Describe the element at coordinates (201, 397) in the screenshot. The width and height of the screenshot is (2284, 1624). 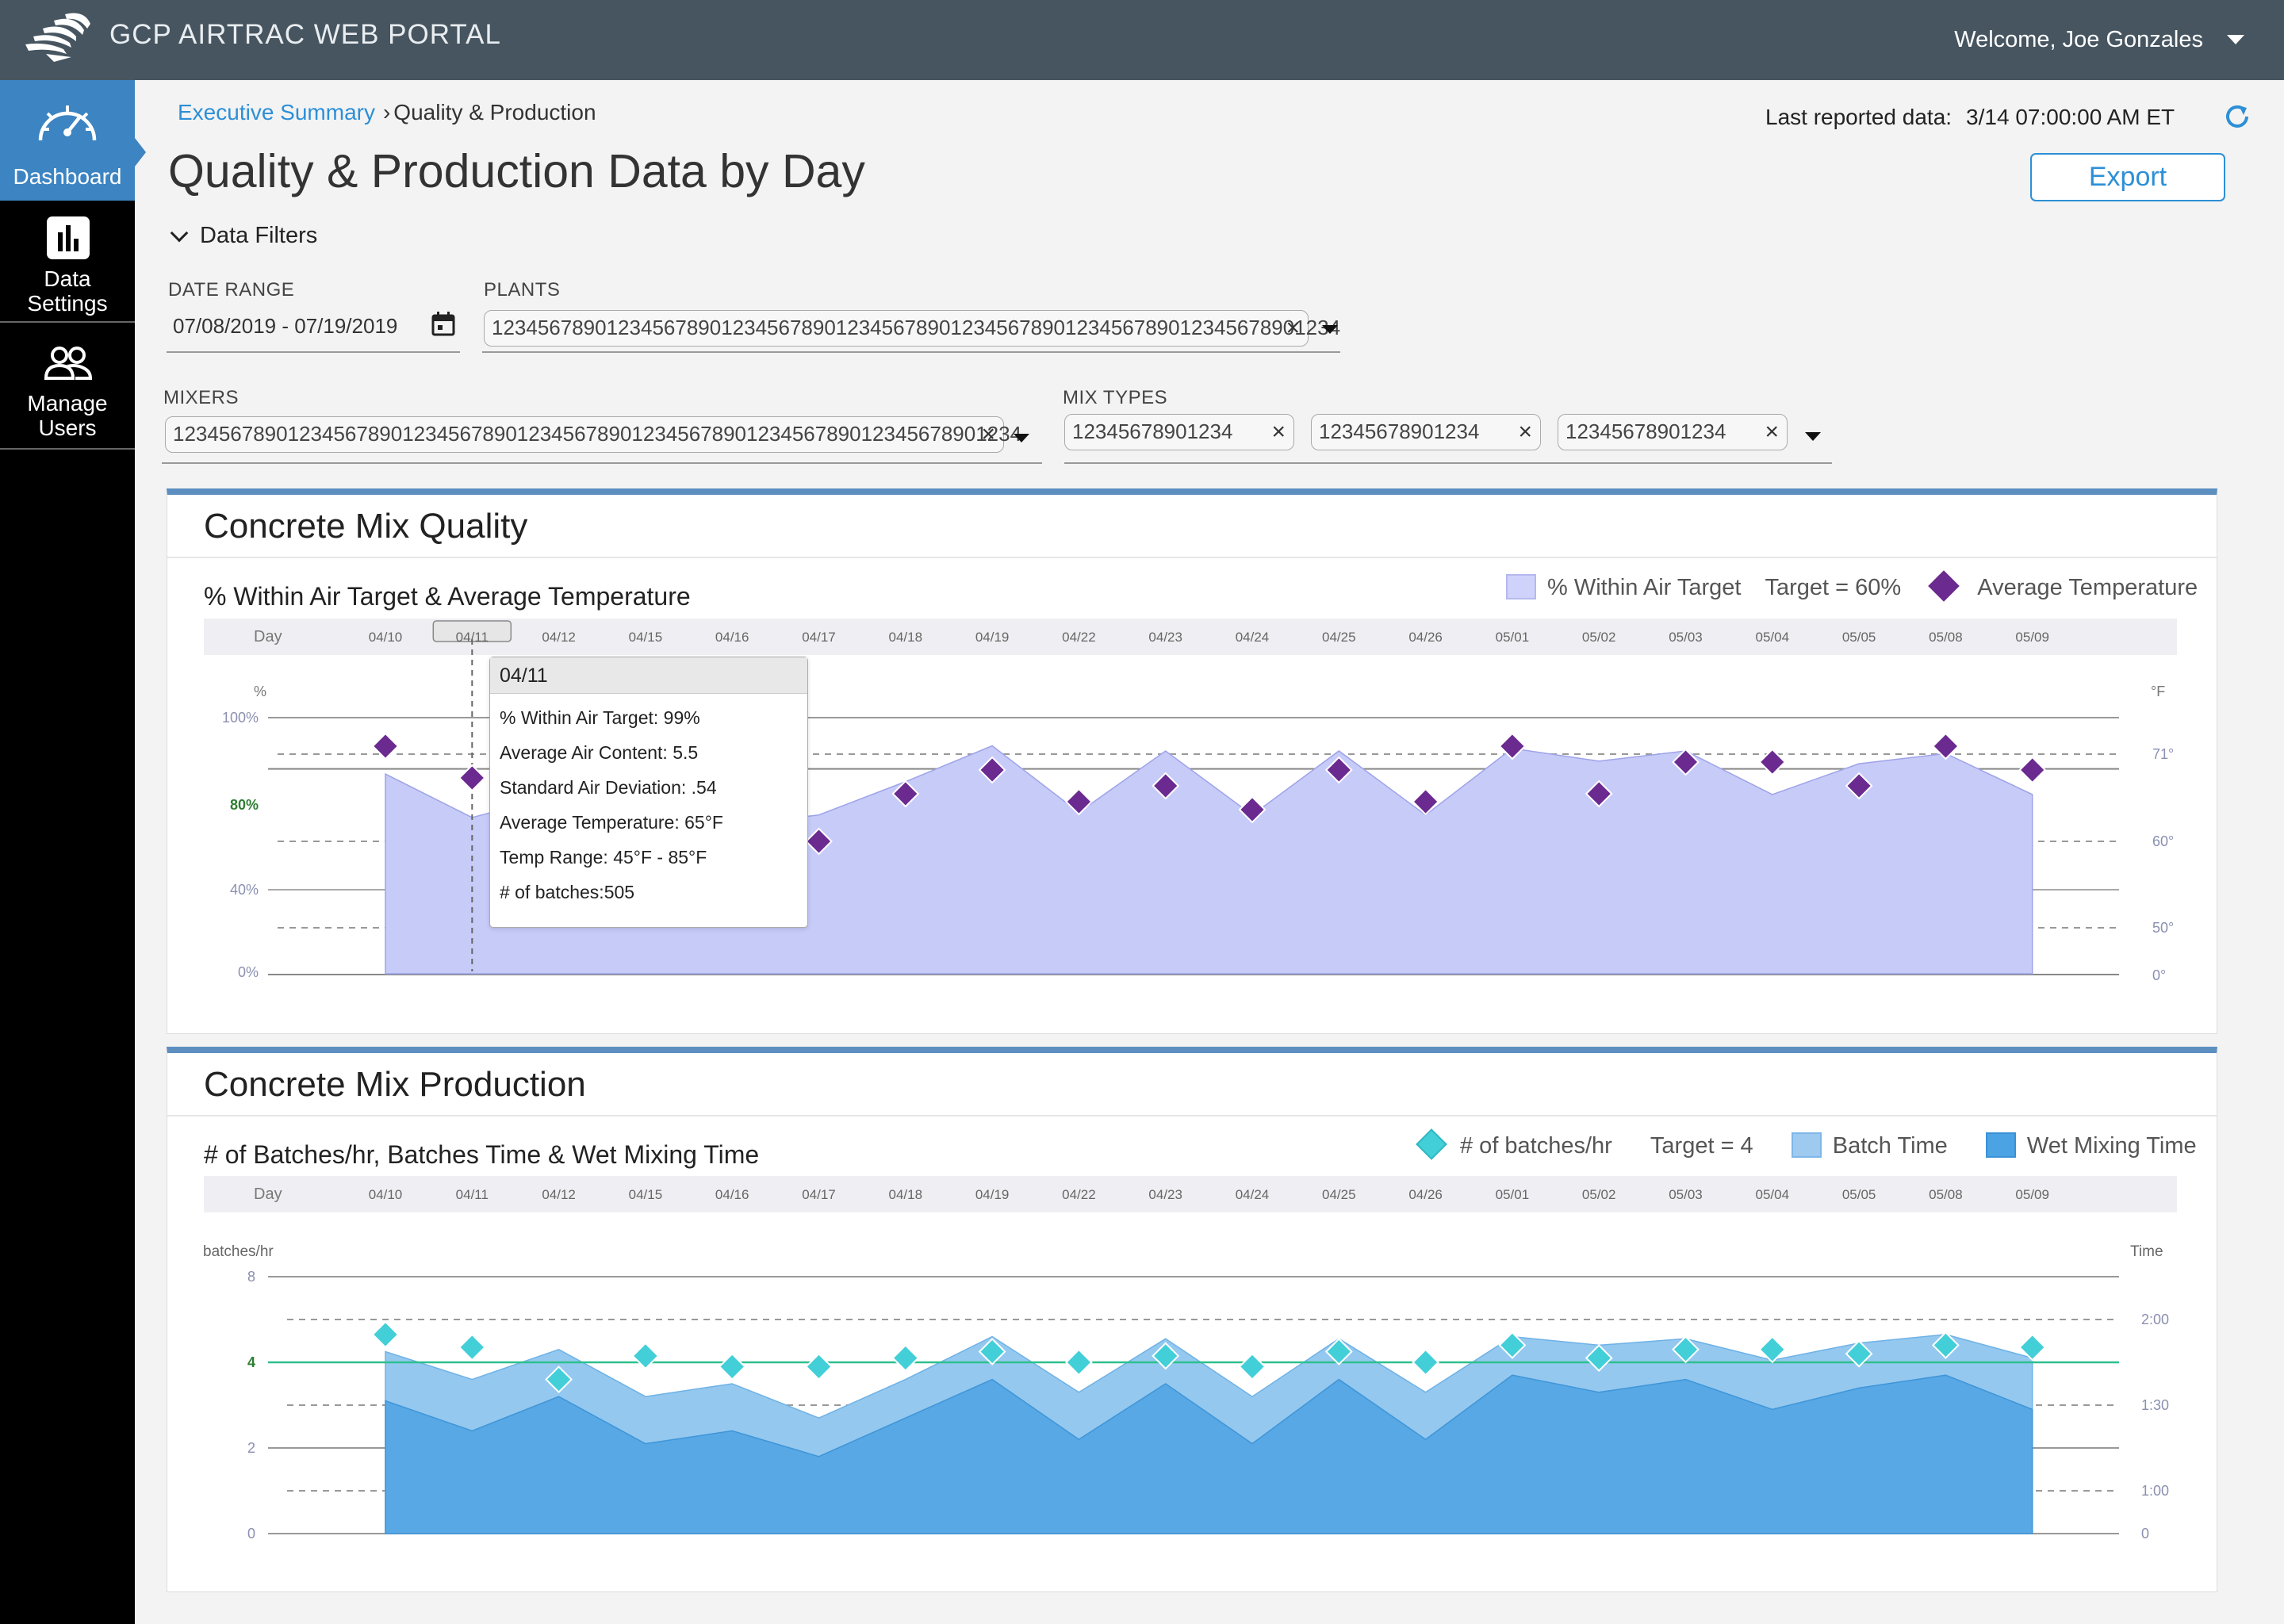
I see `mixers-label: MIXERS` at that location.